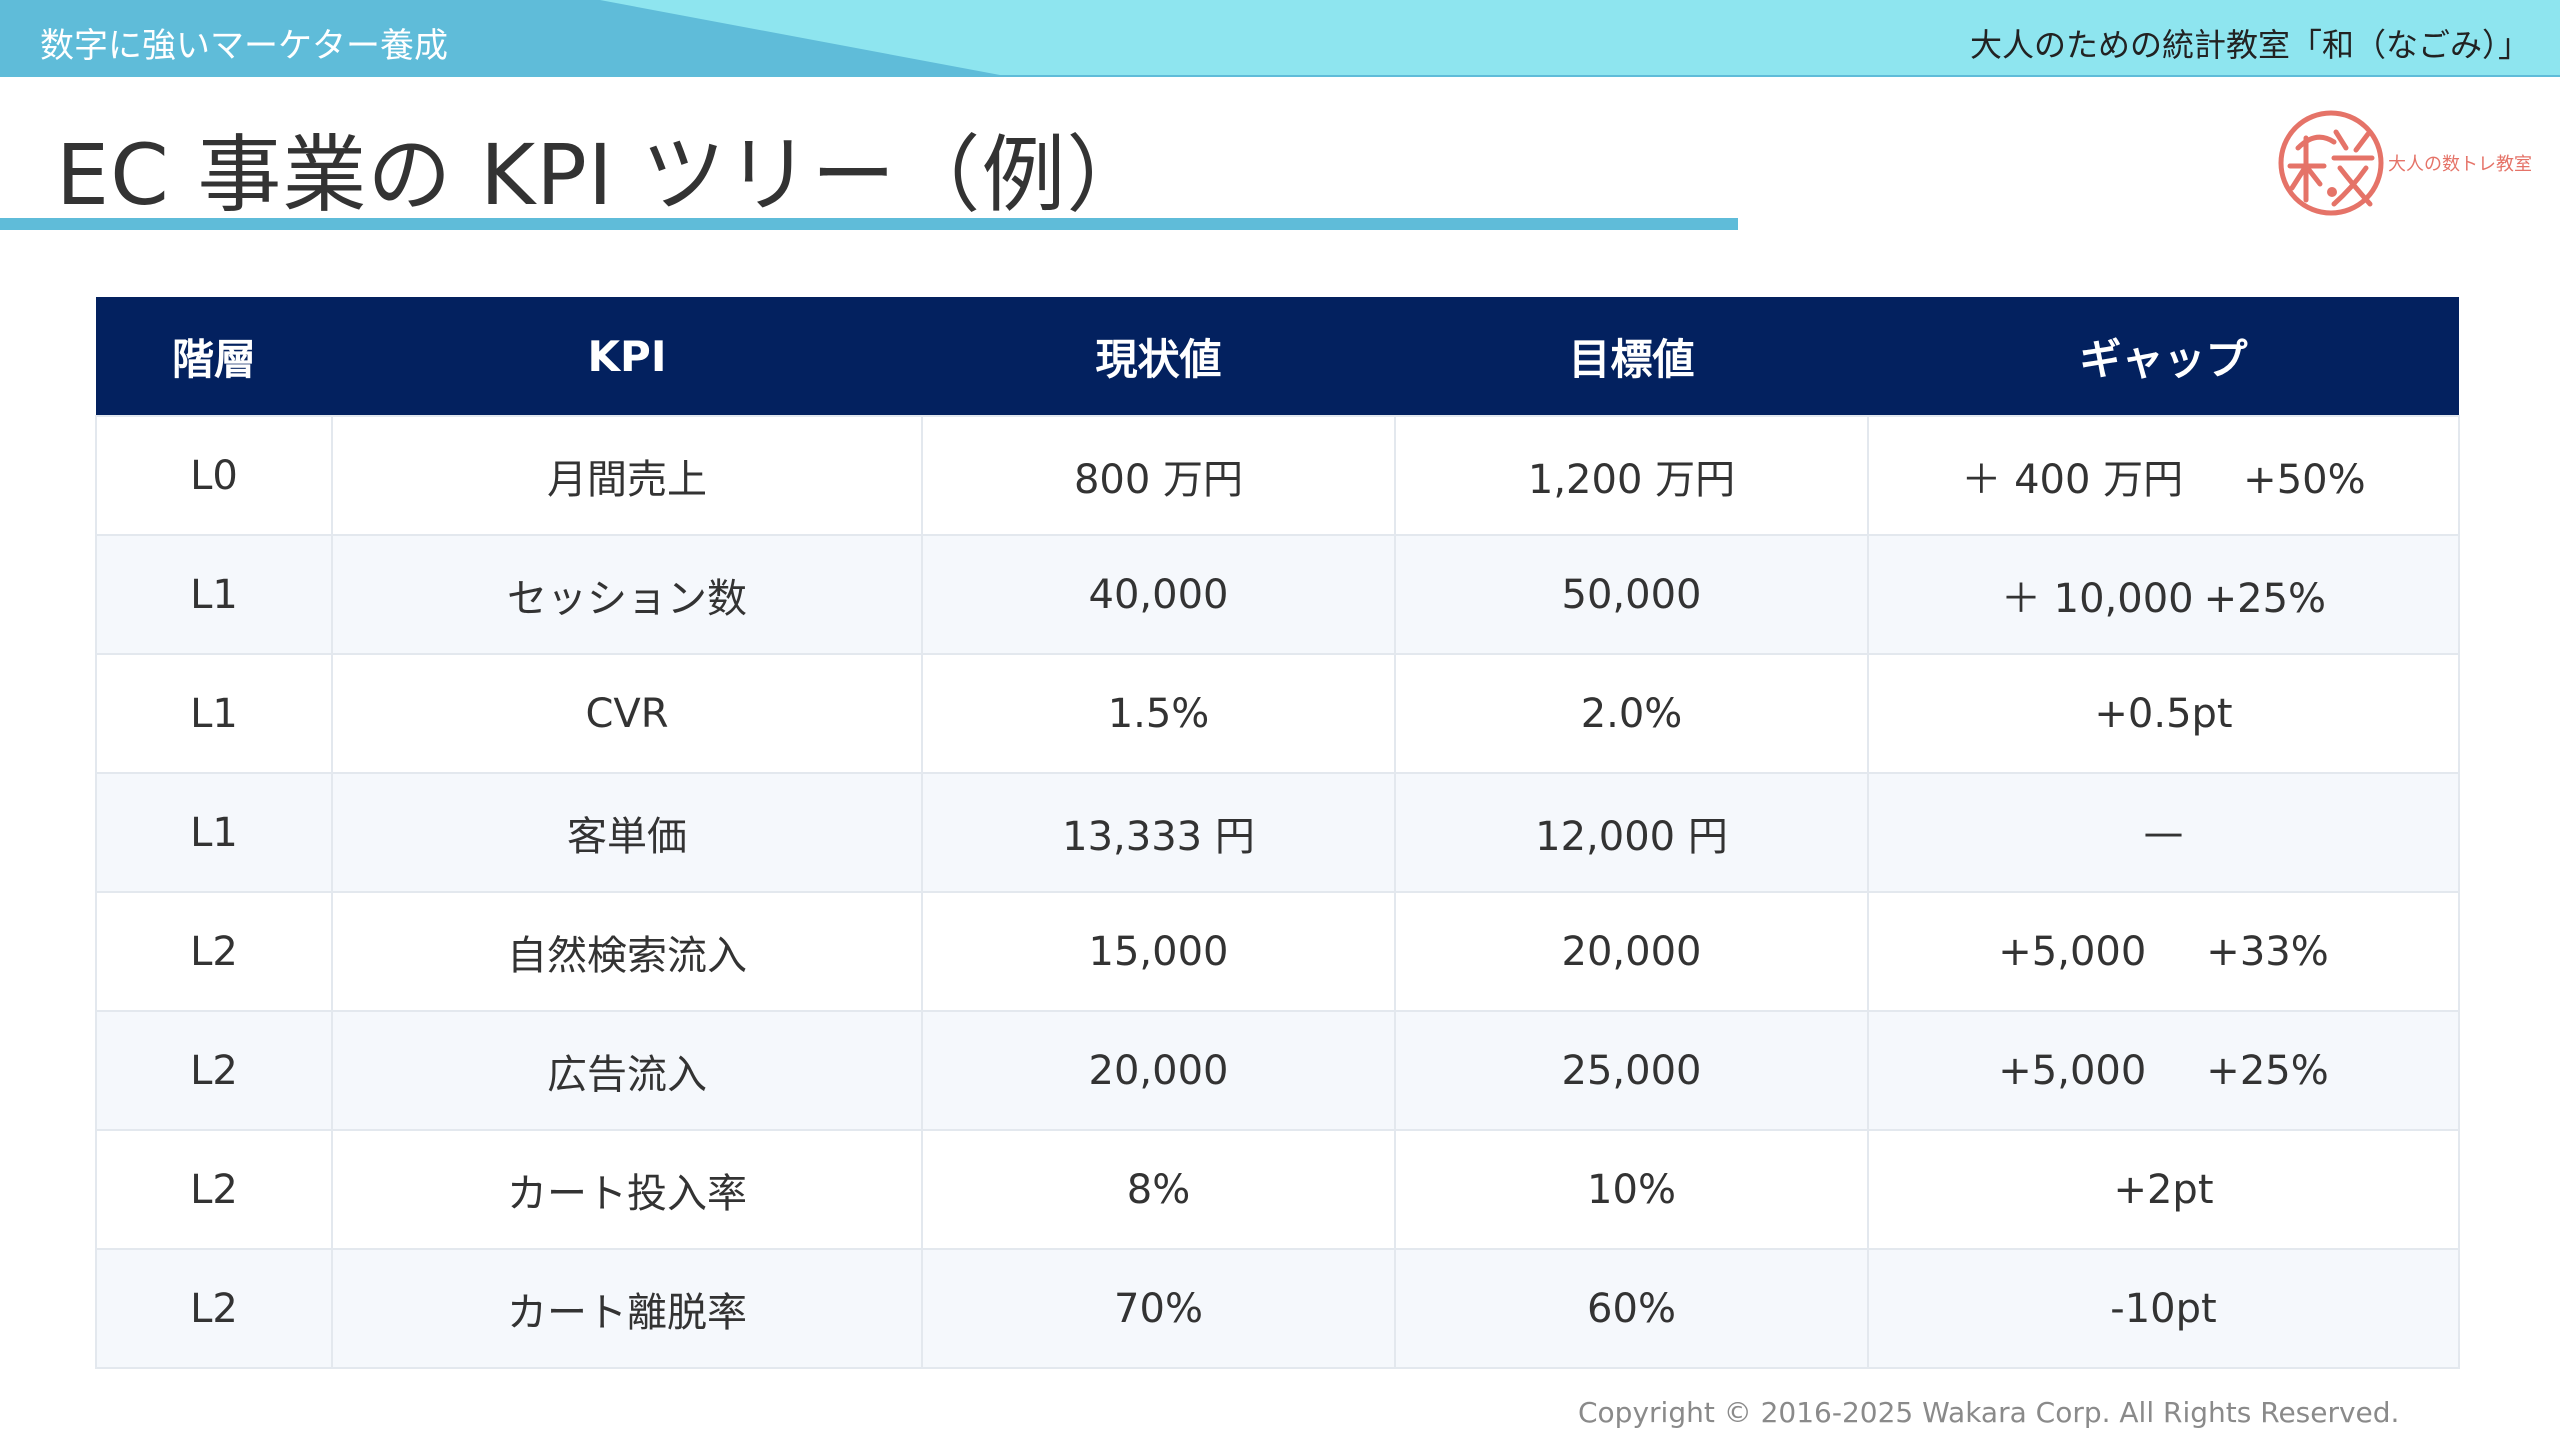 This screenshot has height=1440, width=2560. What do you see at coordinates (1280, 37) in the screenshot?
I see `top-banner: 数字に強いマーケター養成 大人のための統計教室「和（なごみ）」` at bounding box center [1280, 37].